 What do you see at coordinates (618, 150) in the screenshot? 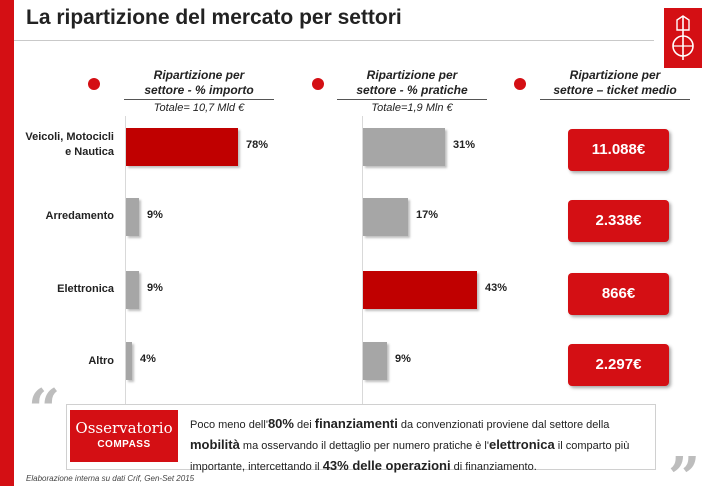
I see `ticket-box: 11.088€` at bounding box center [618, 150].